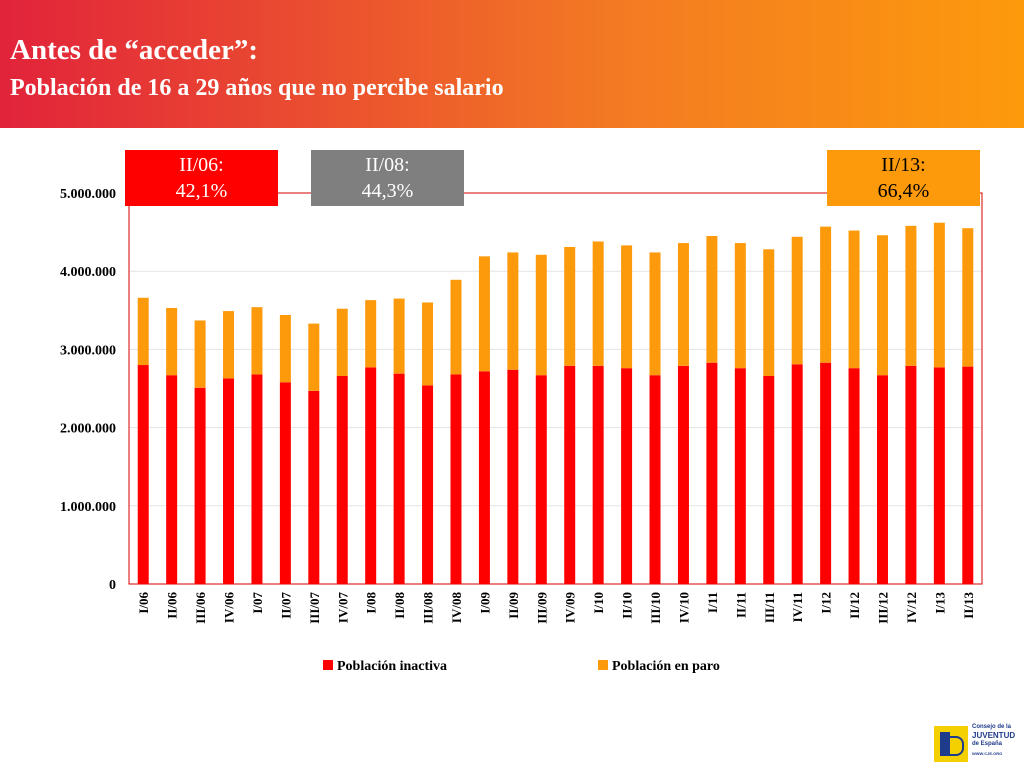 This screenshot has height=768, width=1024. I want to click on x-tick-label: III/12, so click(882, 608).